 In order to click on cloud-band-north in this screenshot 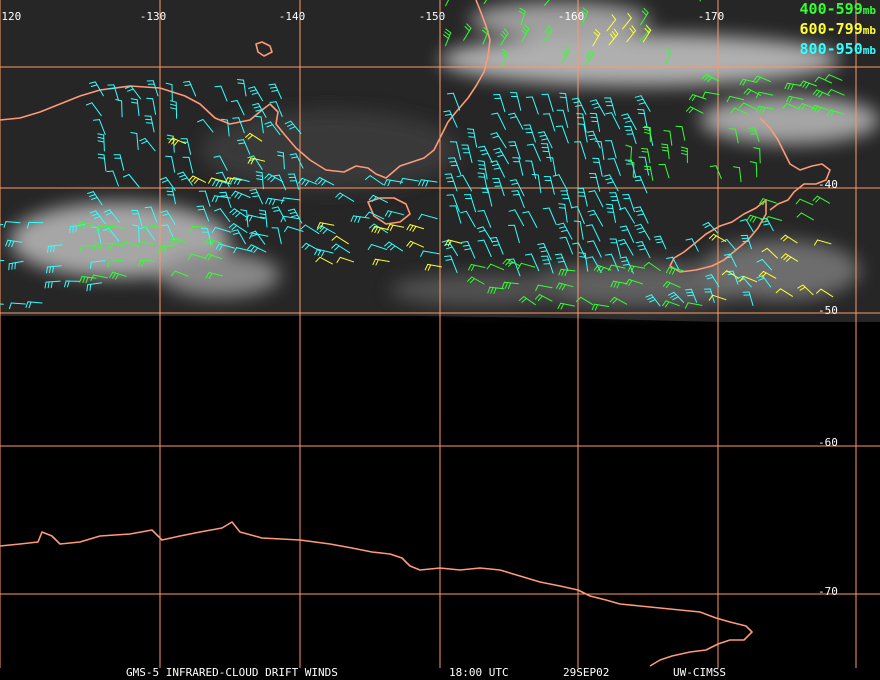, I will do `click(640, 60)`.